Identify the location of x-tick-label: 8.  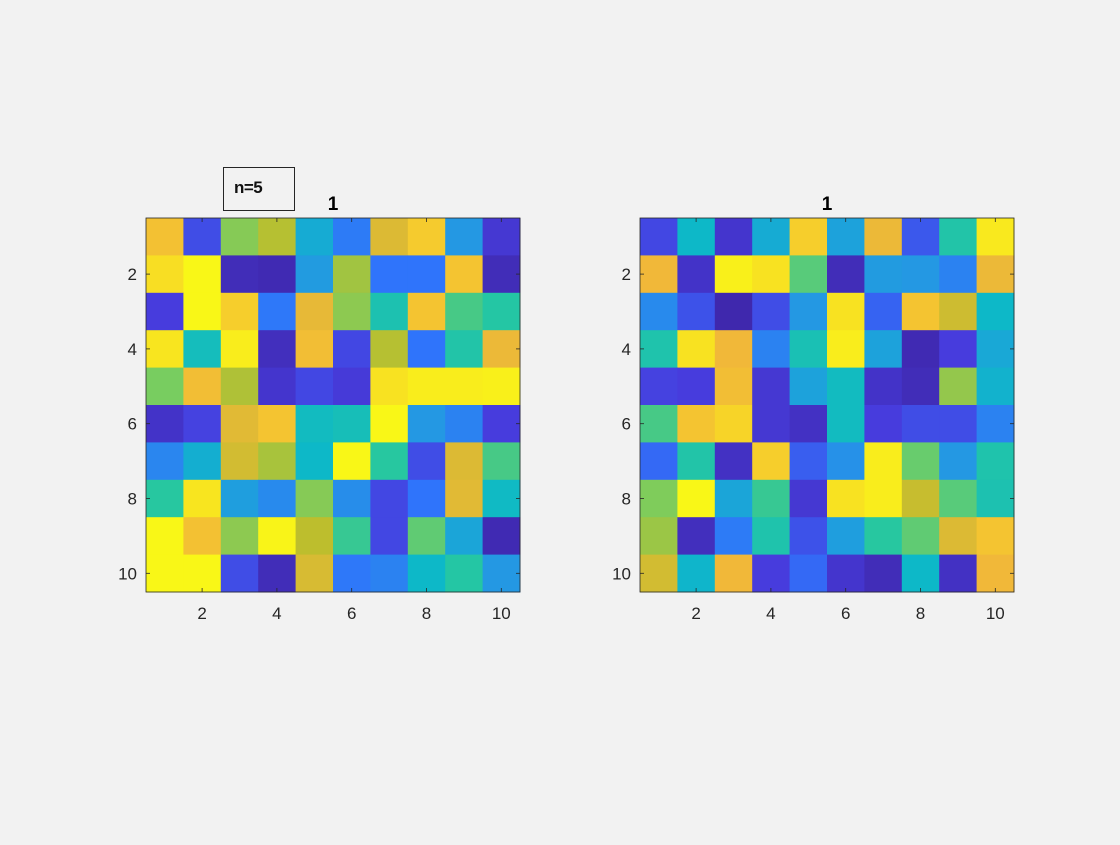
(920, 613).